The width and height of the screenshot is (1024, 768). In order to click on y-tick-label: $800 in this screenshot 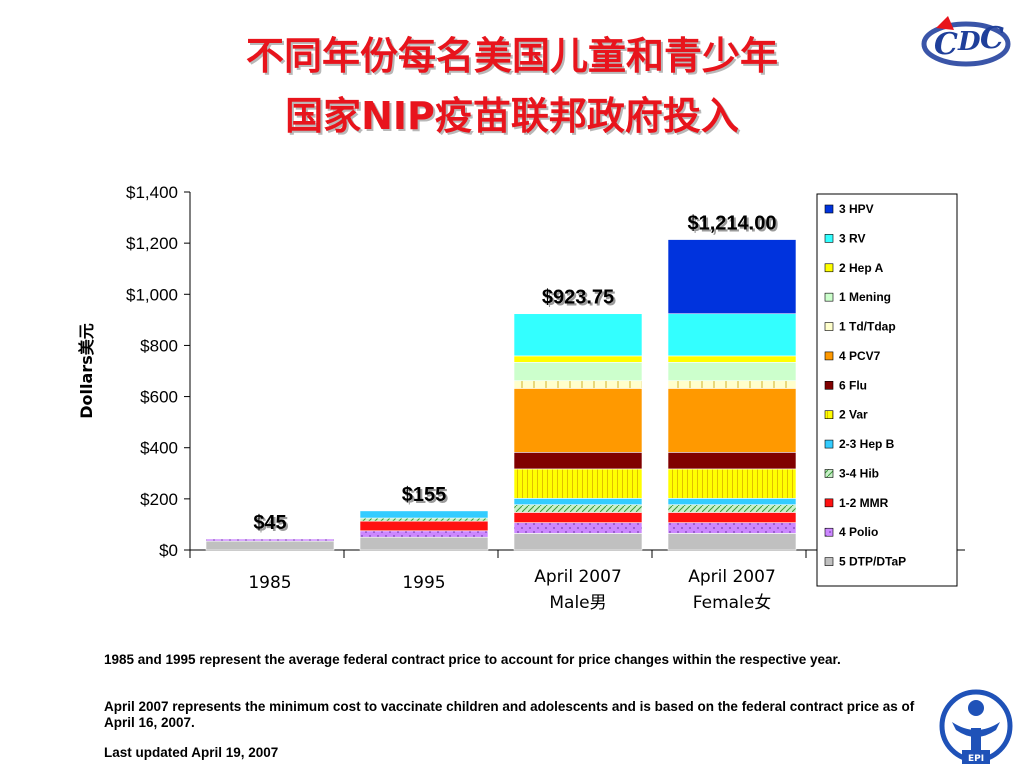, I will do `click(159, 345)`.